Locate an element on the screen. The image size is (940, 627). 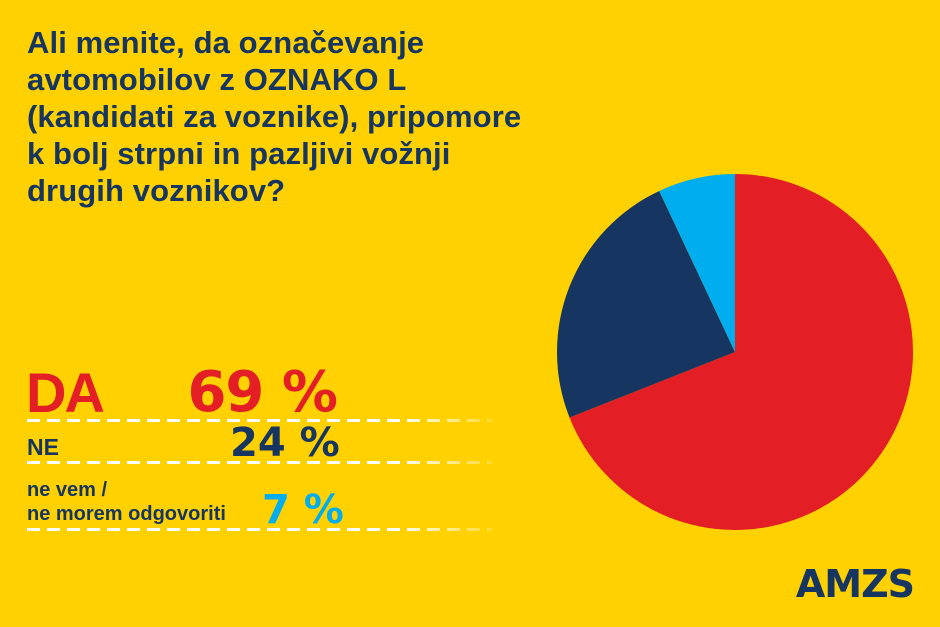
answer-ne-label: NE is located at coordinates (43, 447).